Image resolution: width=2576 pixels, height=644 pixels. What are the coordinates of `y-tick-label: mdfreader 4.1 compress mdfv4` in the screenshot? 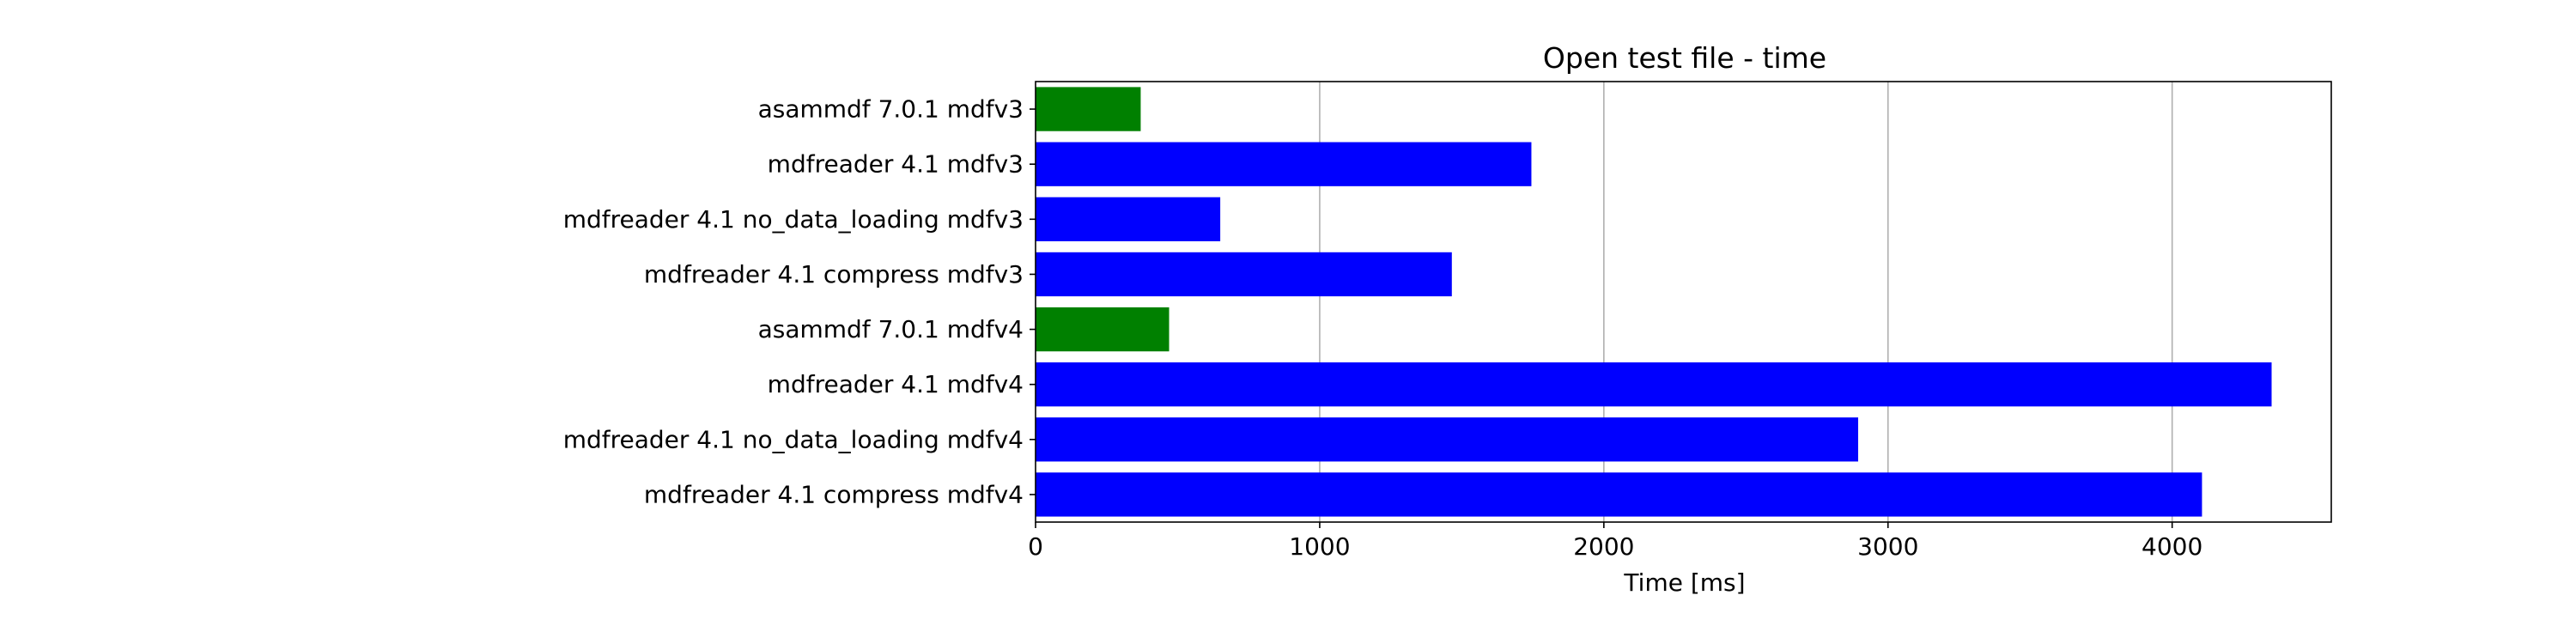 It's located at (834, 494).